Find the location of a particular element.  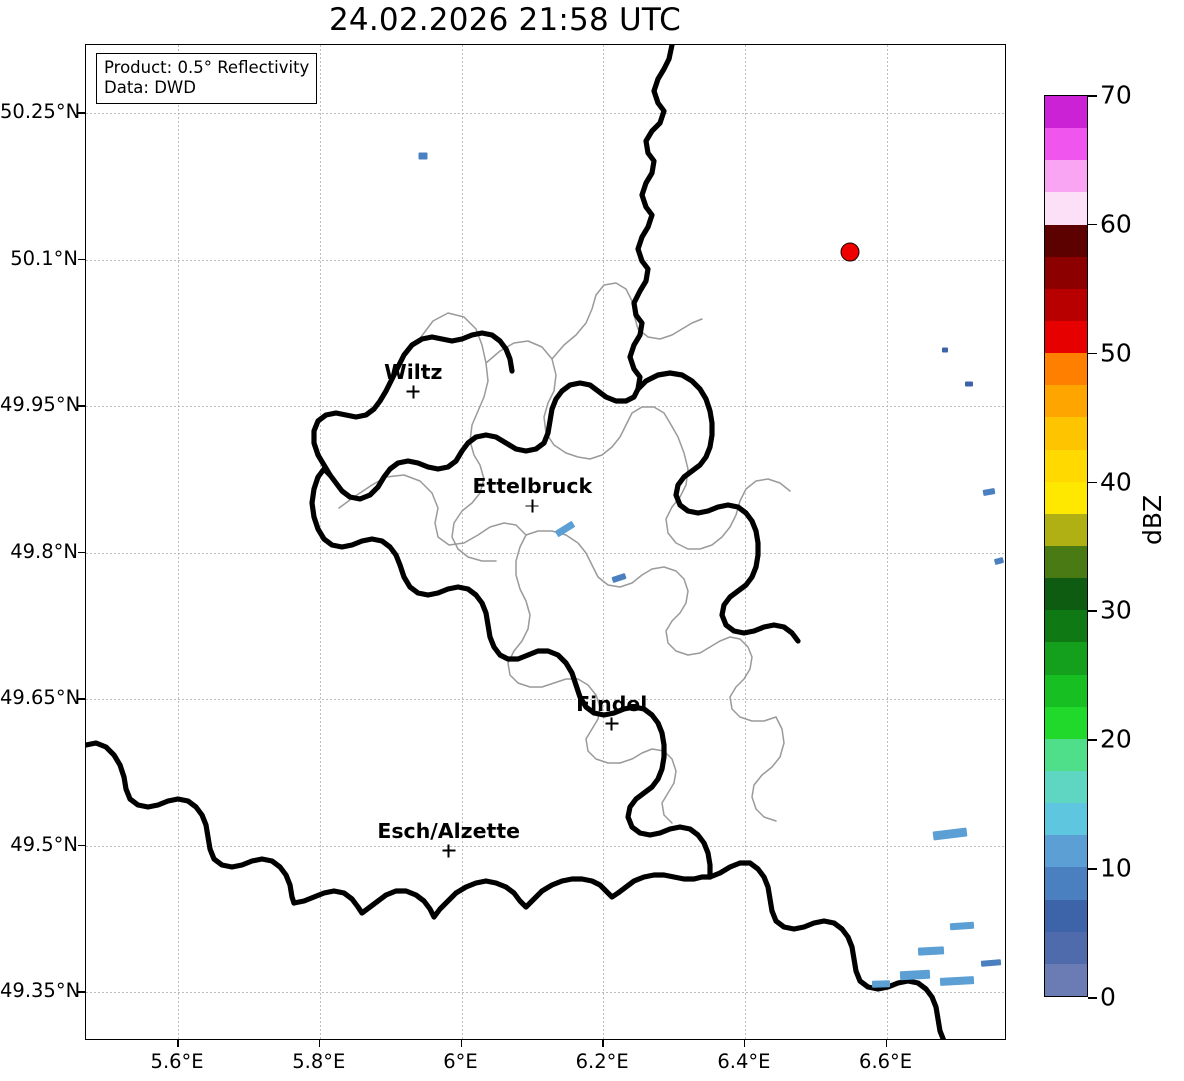

city-label-wiltz: Wiltz is located at coordinates (413, 371).